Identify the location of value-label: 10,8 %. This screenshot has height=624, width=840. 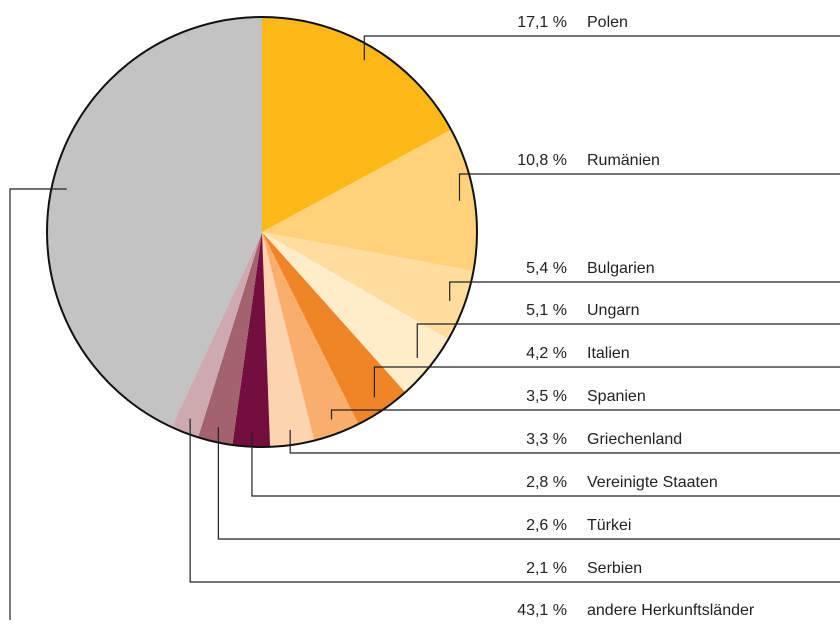
(542, 160).